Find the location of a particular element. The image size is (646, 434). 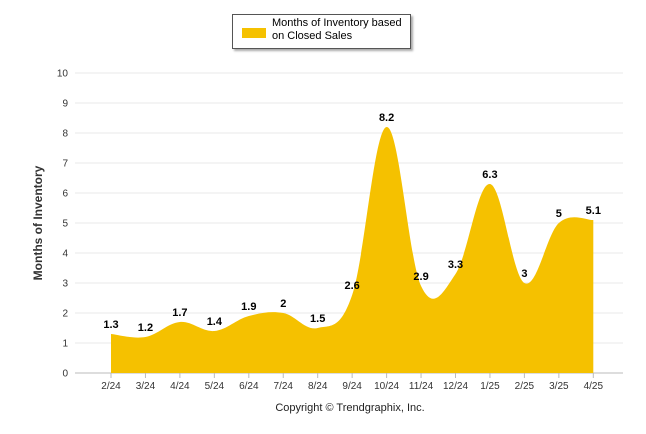

y-tick-label: 4 is located at coordinates (65, 254).